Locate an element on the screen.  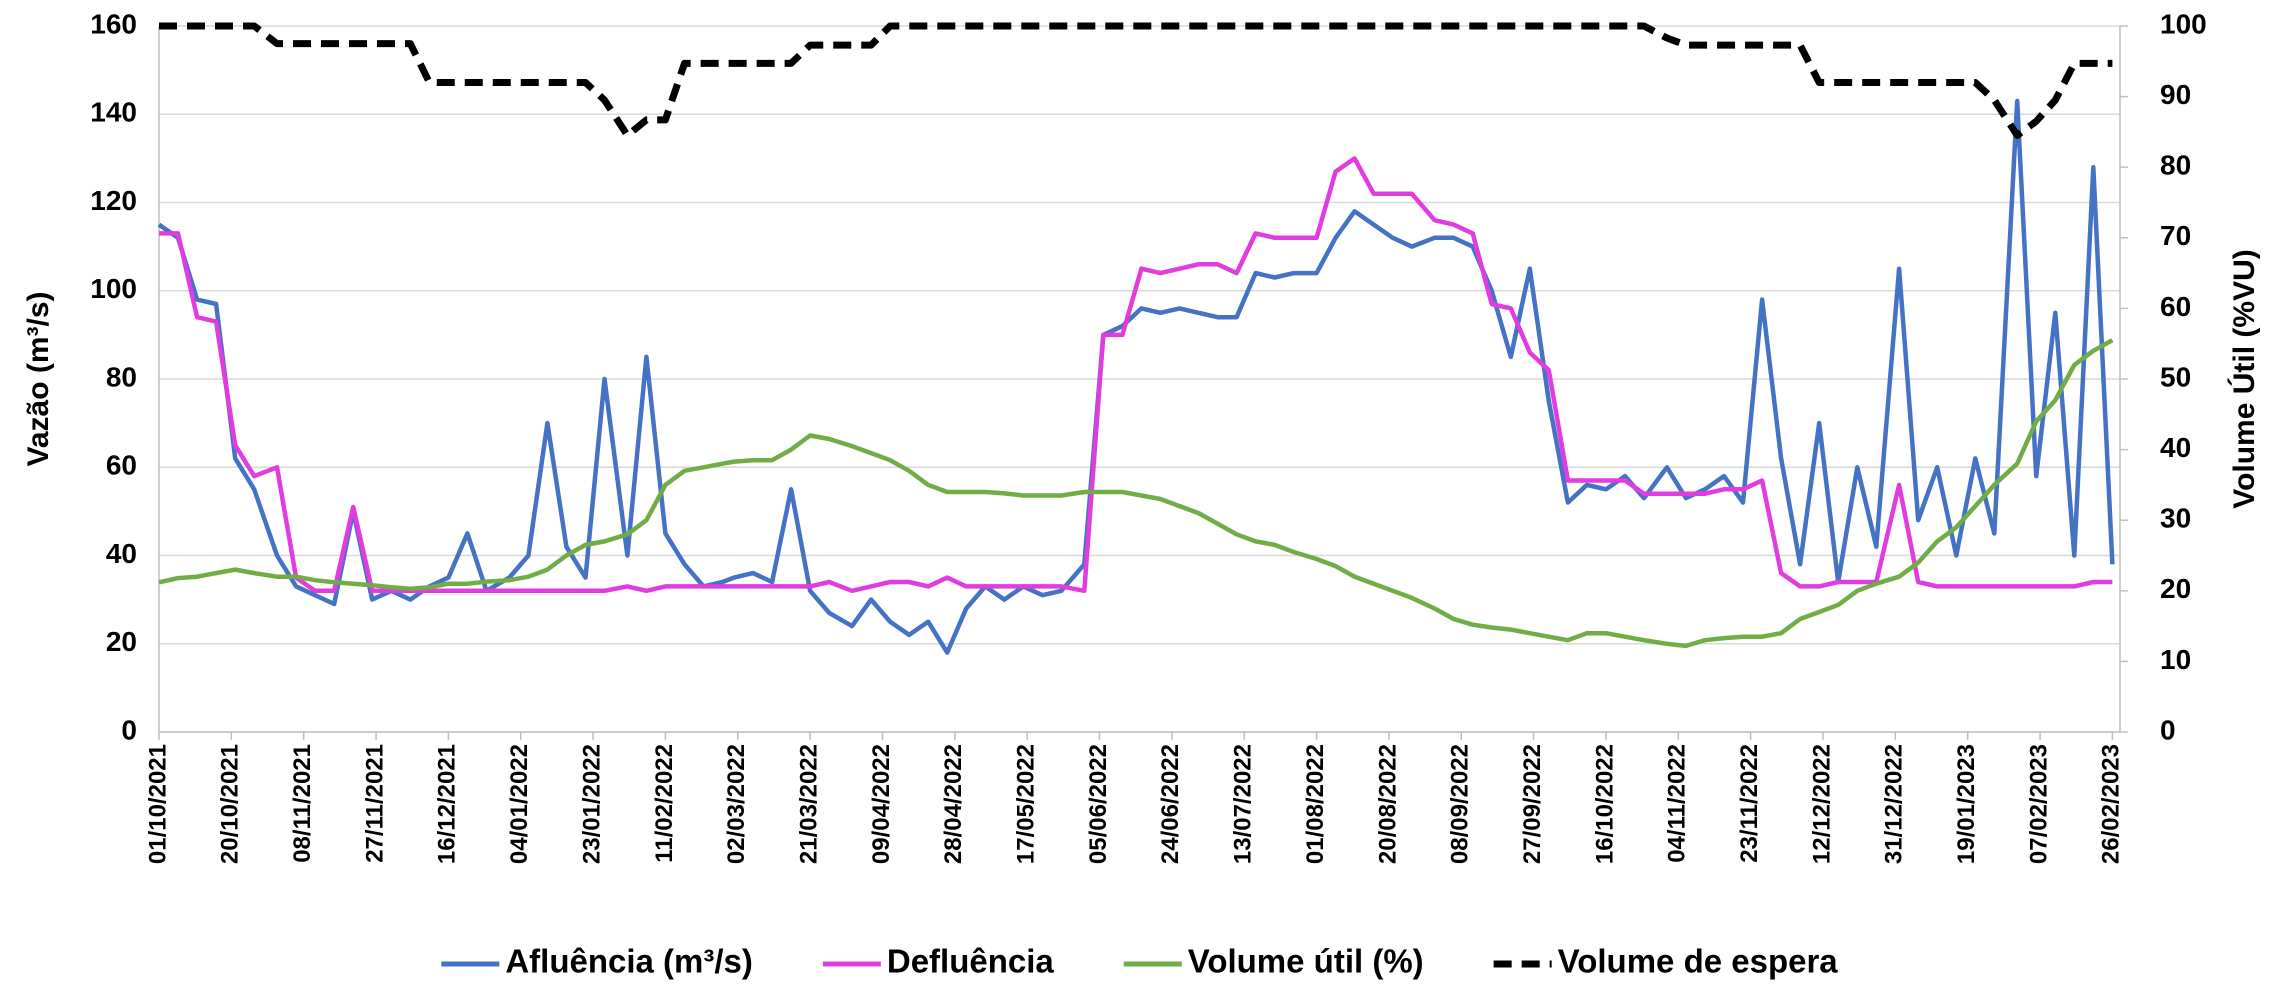
y-tick-label: 160 is located at coordinates (113, 23).